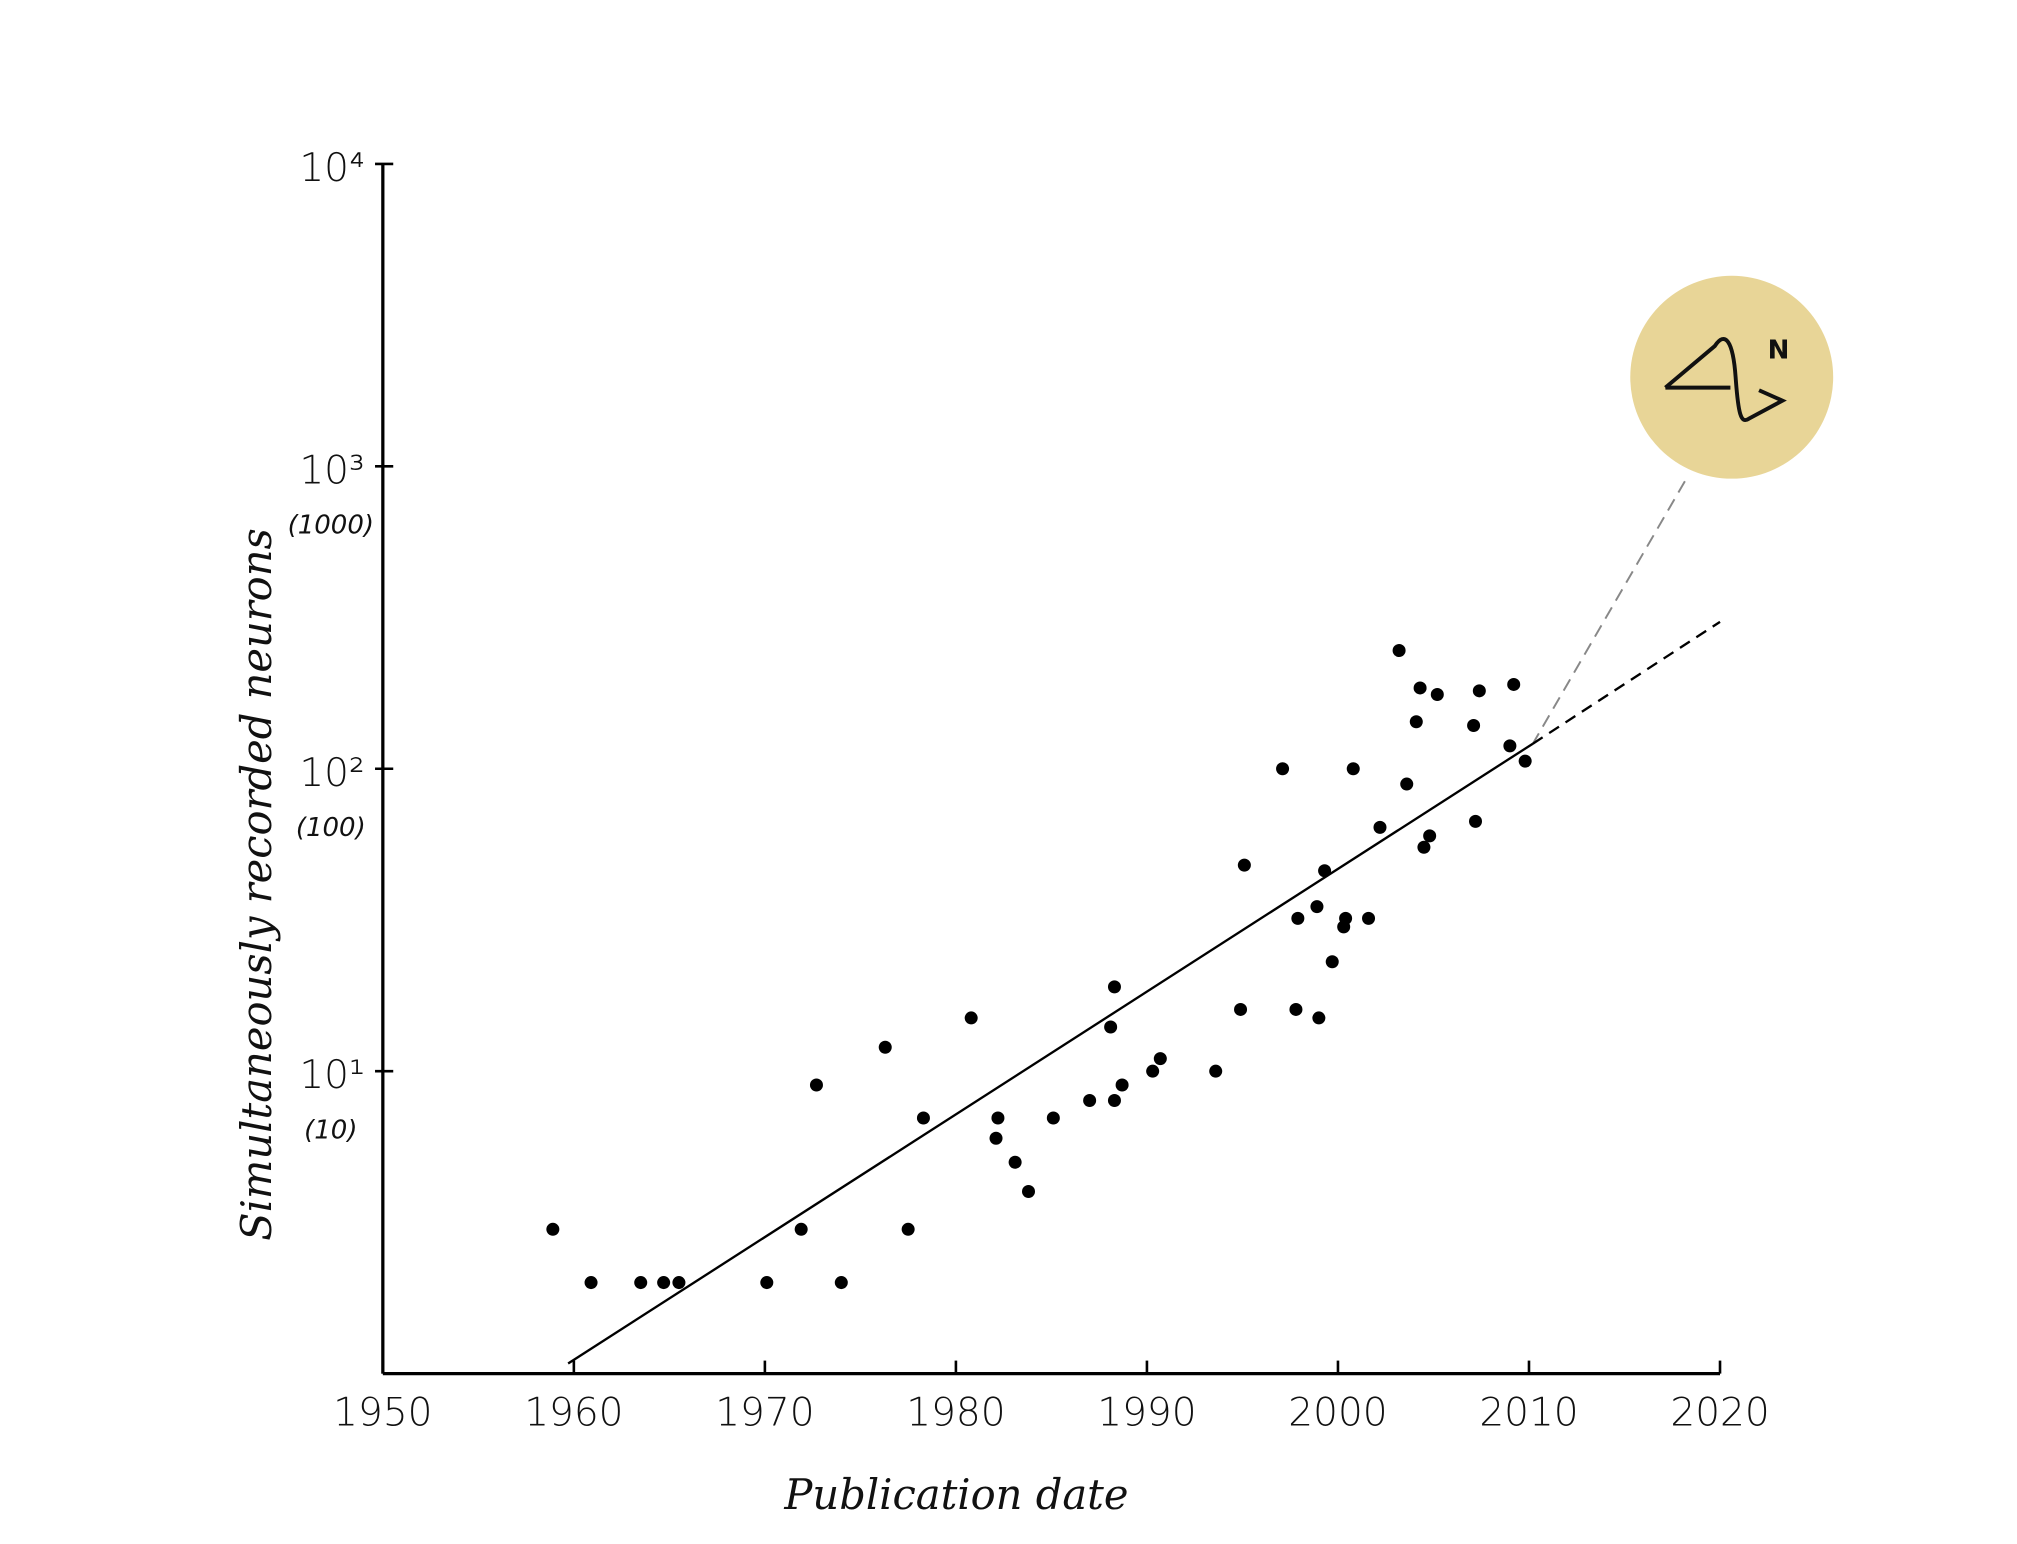  What do you see at coordinates (1725, 379) in the screenshot?
I see `logo-wave` at bounding box center [1725, 379].